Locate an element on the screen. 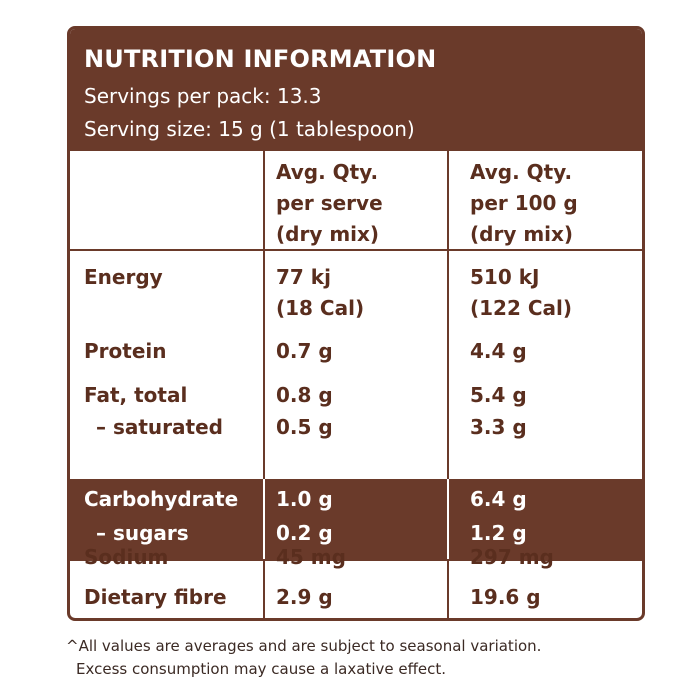 The image size is (700, 700). sugars-serve: 0.2 g is located at coordinates (304, 533).